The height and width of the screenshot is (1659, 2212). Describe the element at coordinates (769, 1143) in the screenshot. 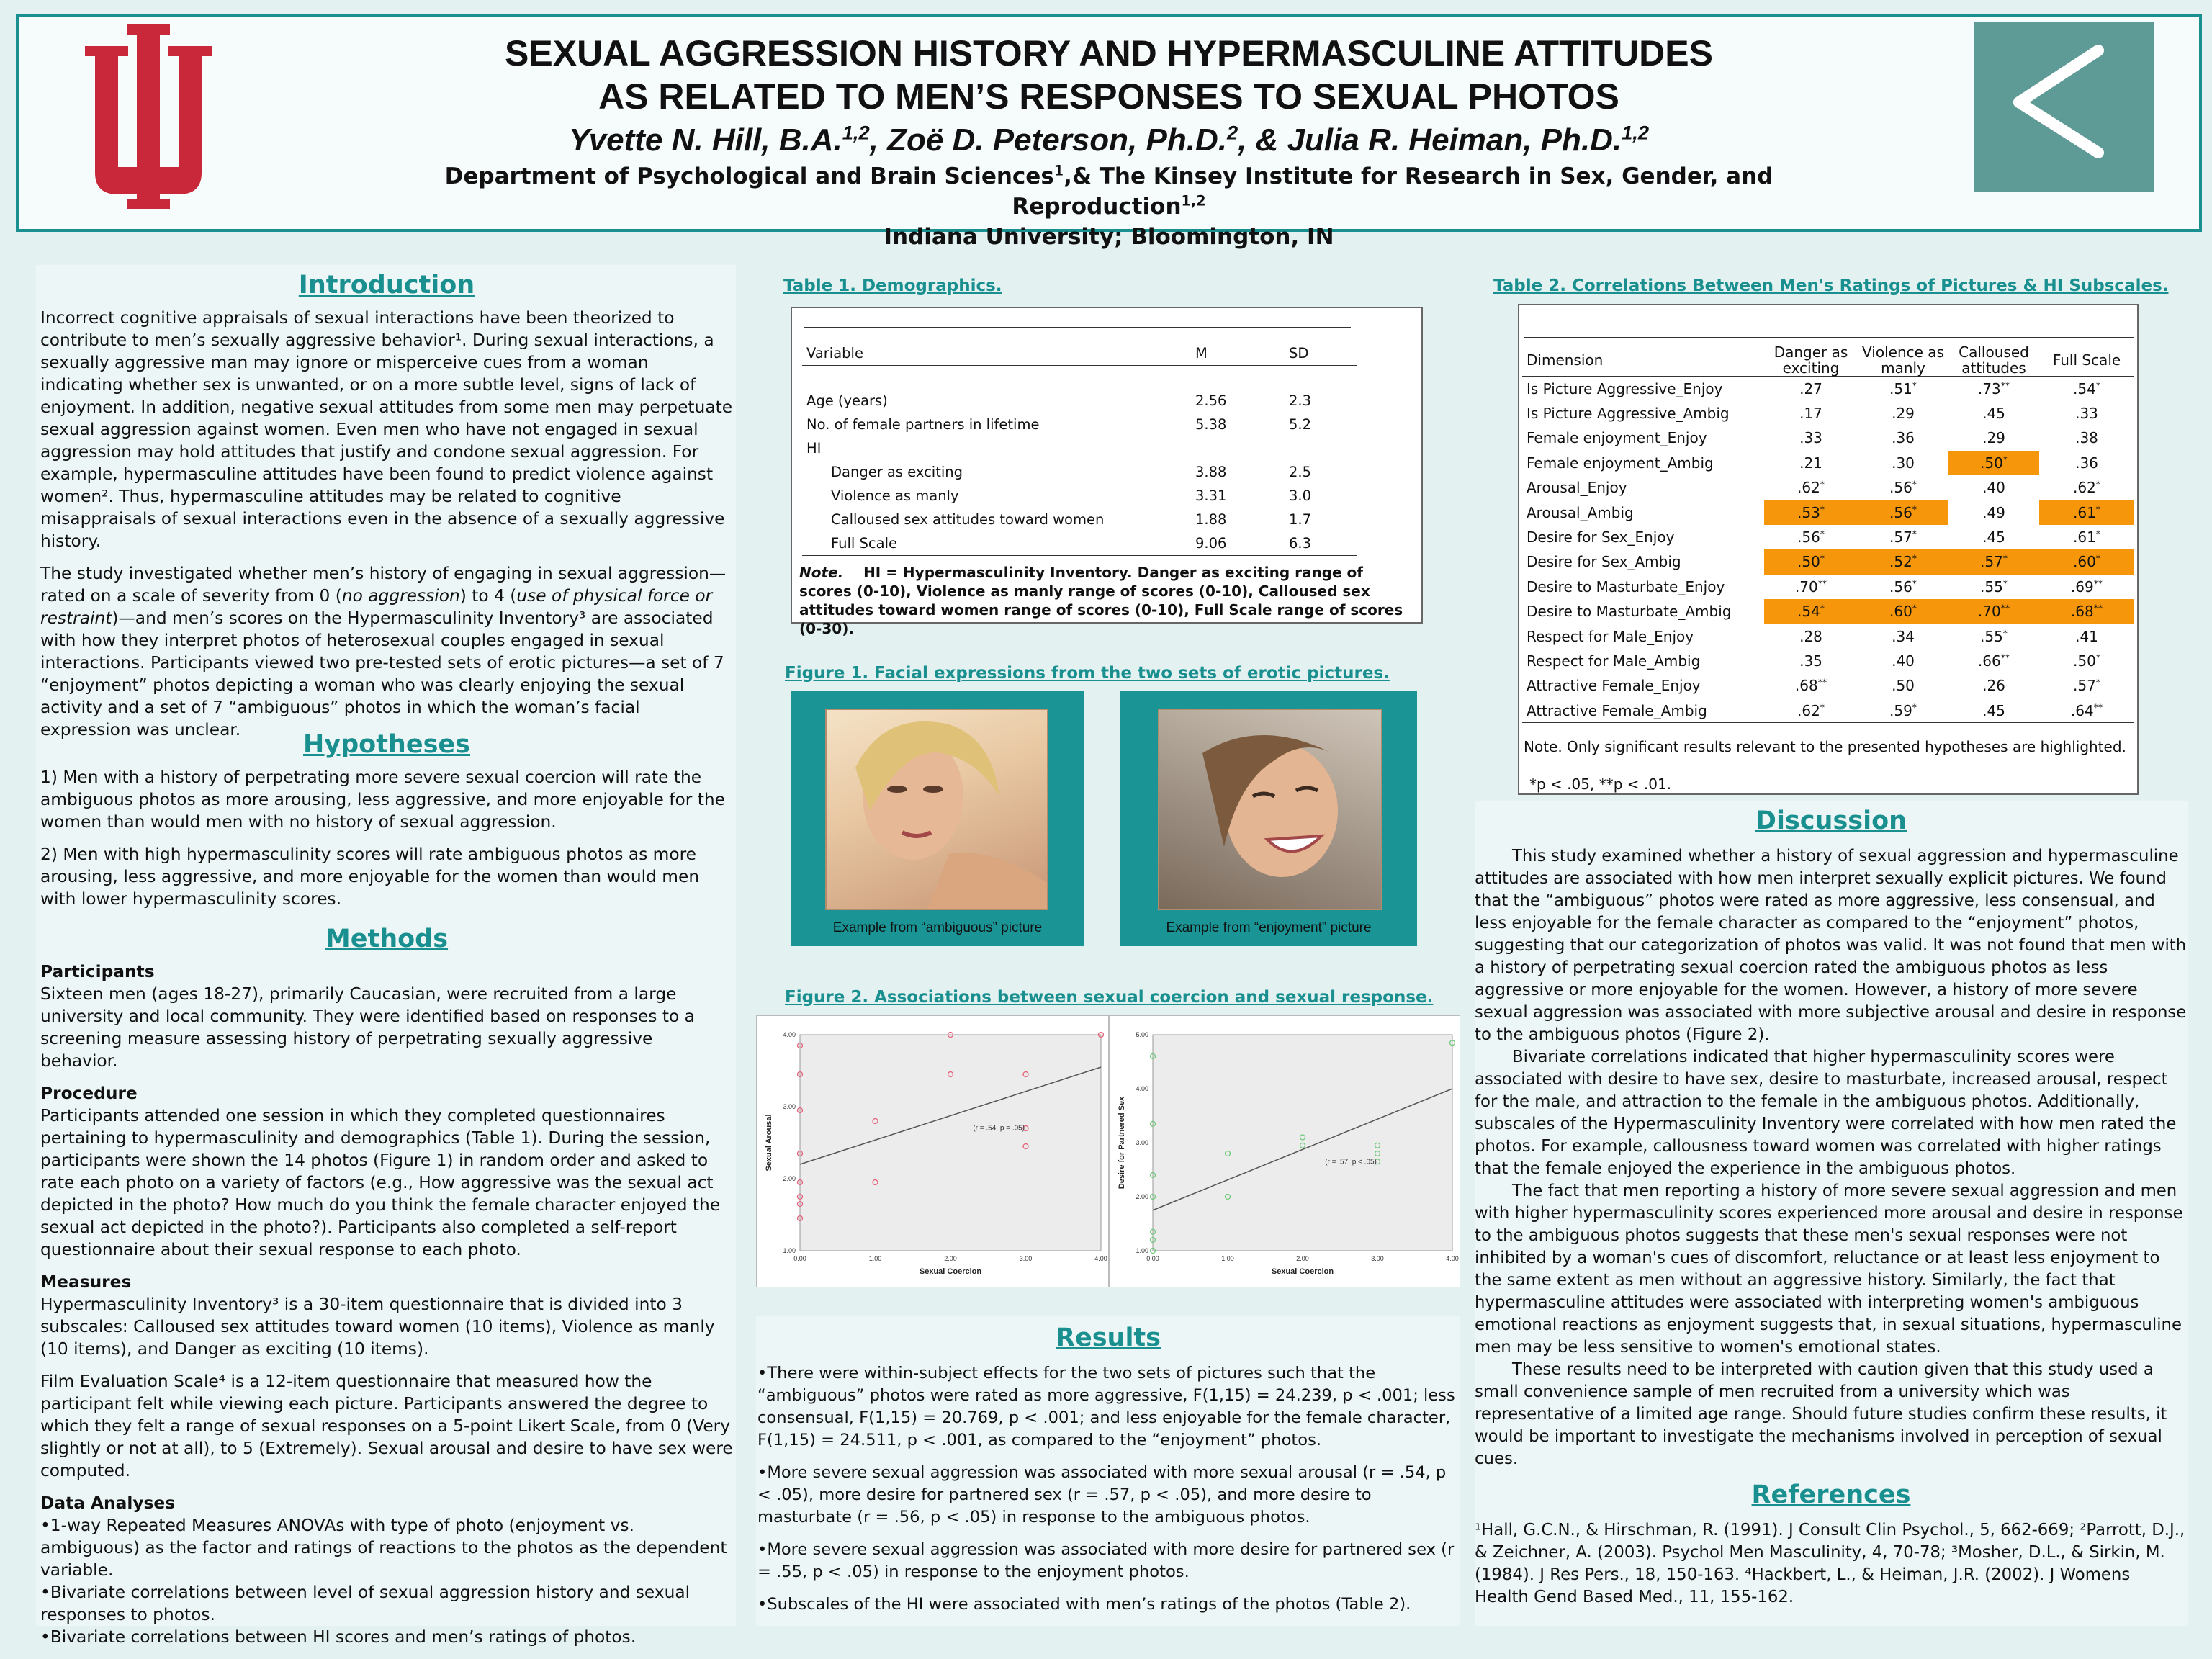

I see `y-axis-label: Sexual Arousal` at that location.